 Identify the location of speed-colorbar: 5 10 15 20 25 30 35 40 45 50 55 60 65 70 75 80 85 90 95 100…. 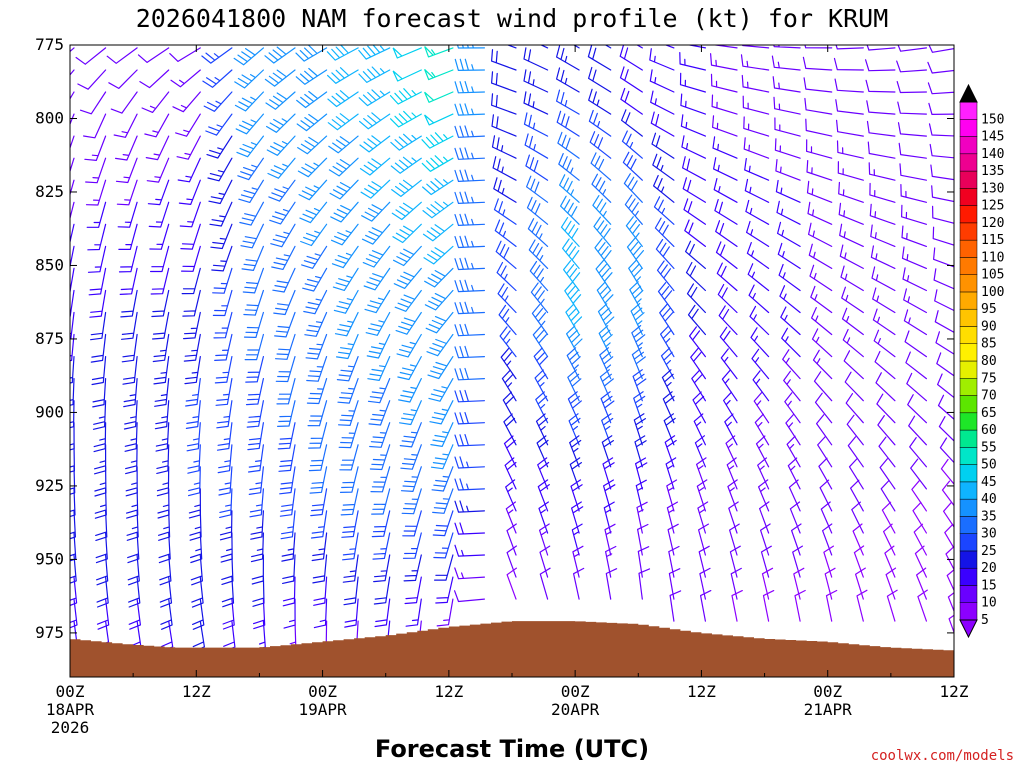
(981, 361).